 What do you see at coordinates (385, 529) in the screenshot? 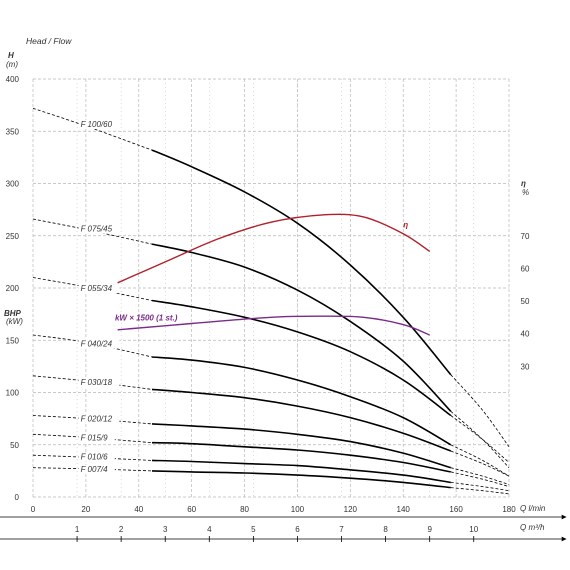
I see `x-secondary-tick-label: 8` at bounding box center [385, 529].